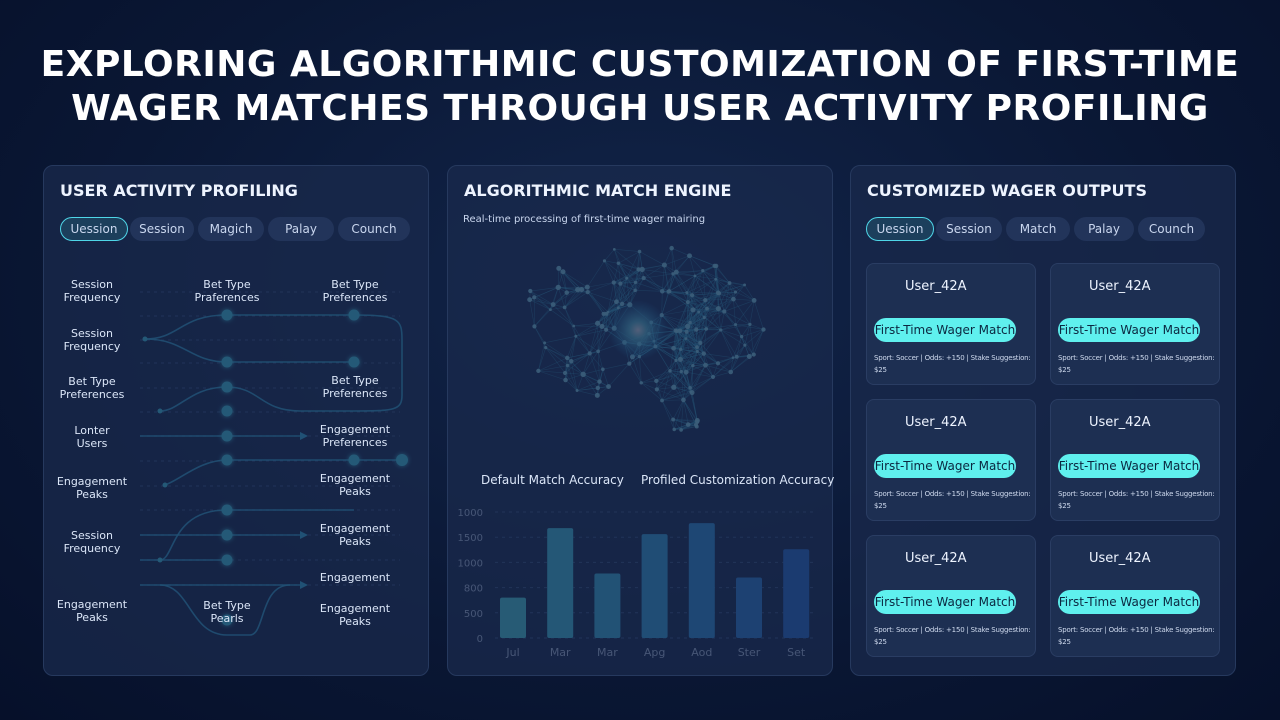 Image resolution: width=1280 pixels, height=720 pixels. I want to click on middle-label: Bet Type Pearls, so click(227, 612).